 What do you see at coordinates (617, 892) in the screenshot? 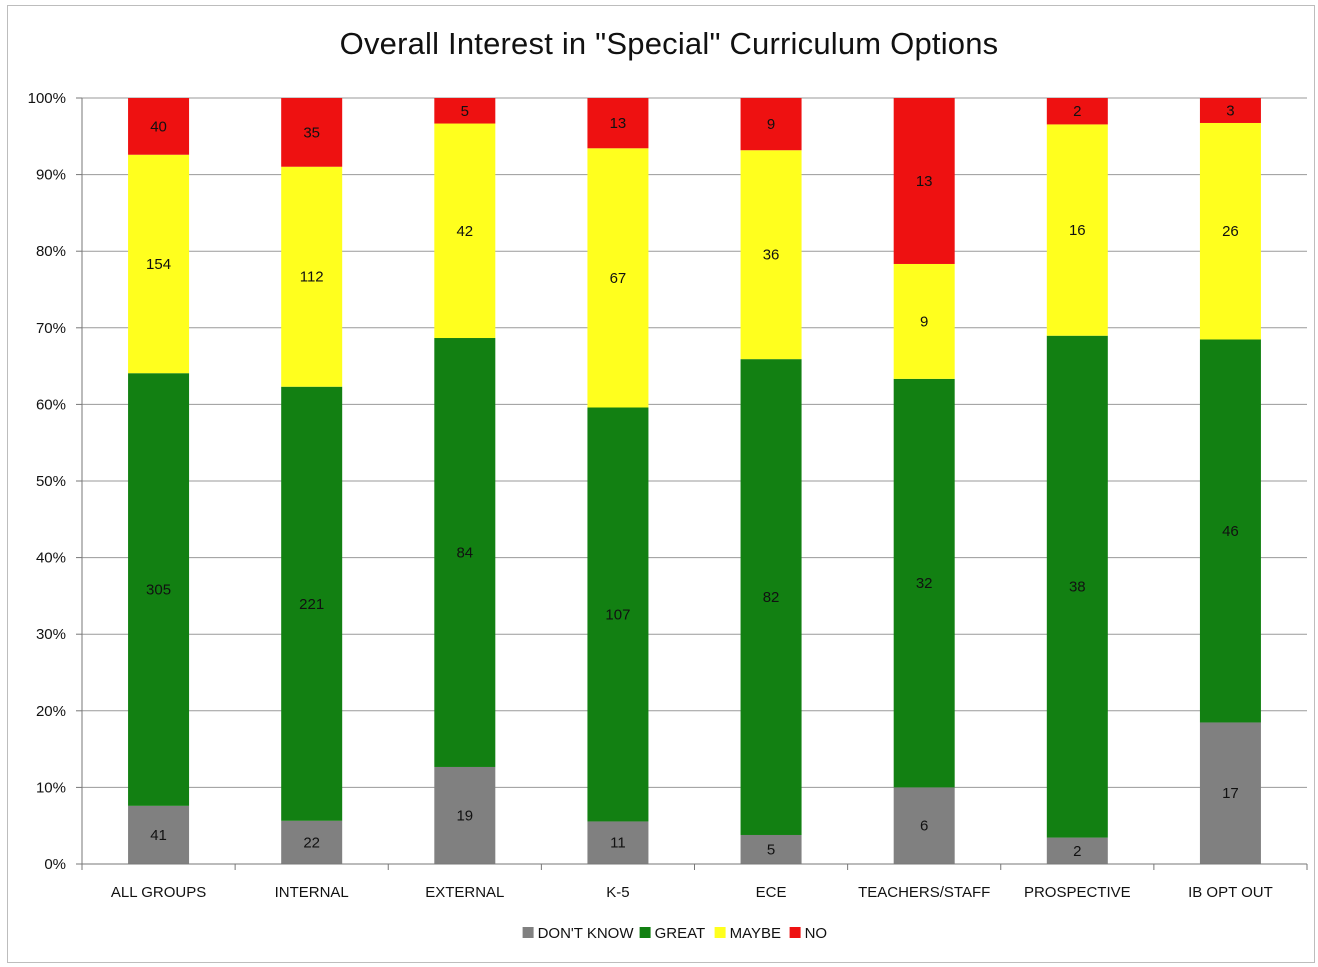
I see `x-category-label: K-5` at bounding box center [617, 892].